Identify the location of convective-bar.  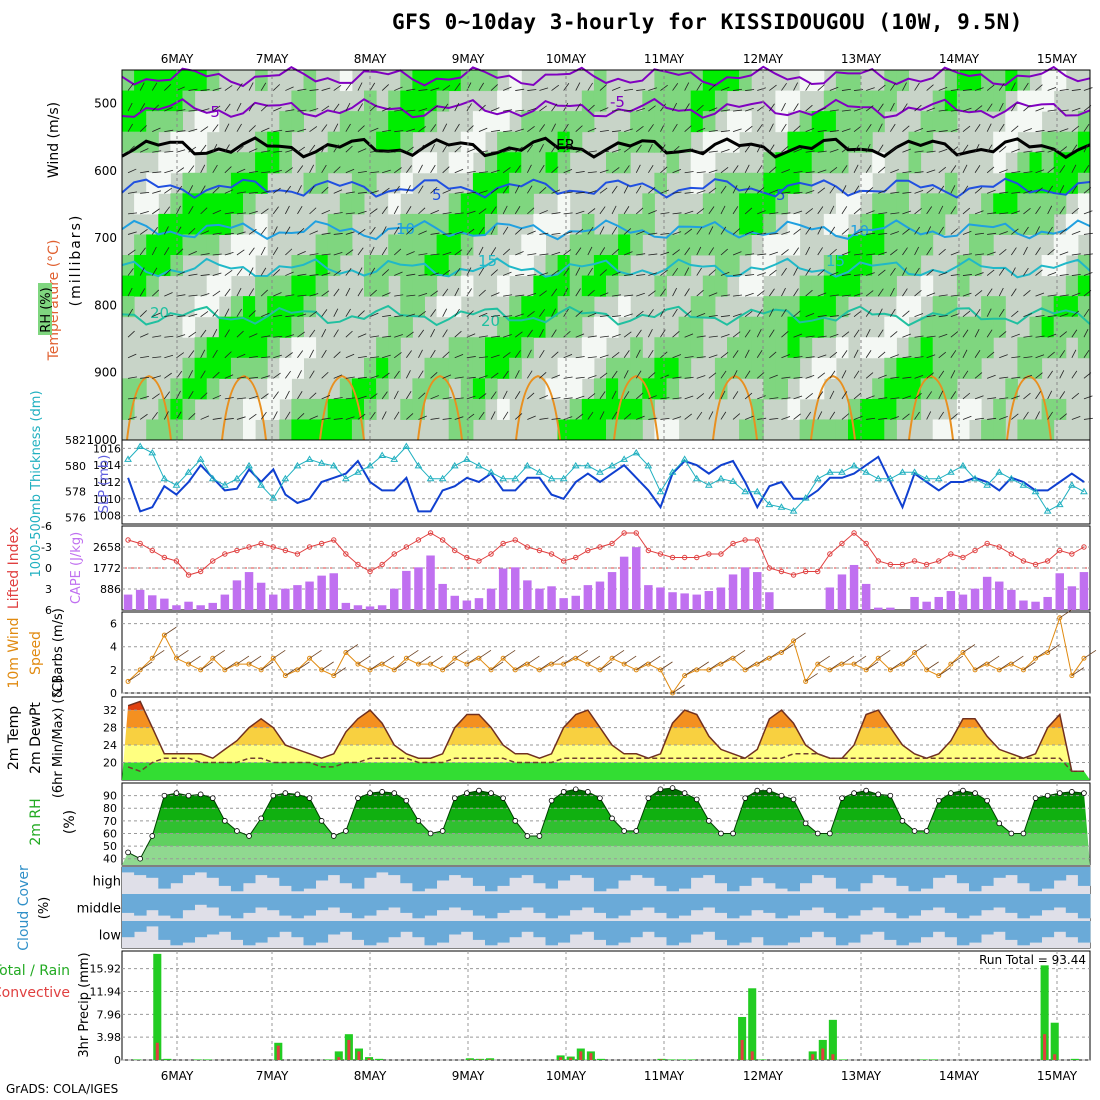
(591, 1056).